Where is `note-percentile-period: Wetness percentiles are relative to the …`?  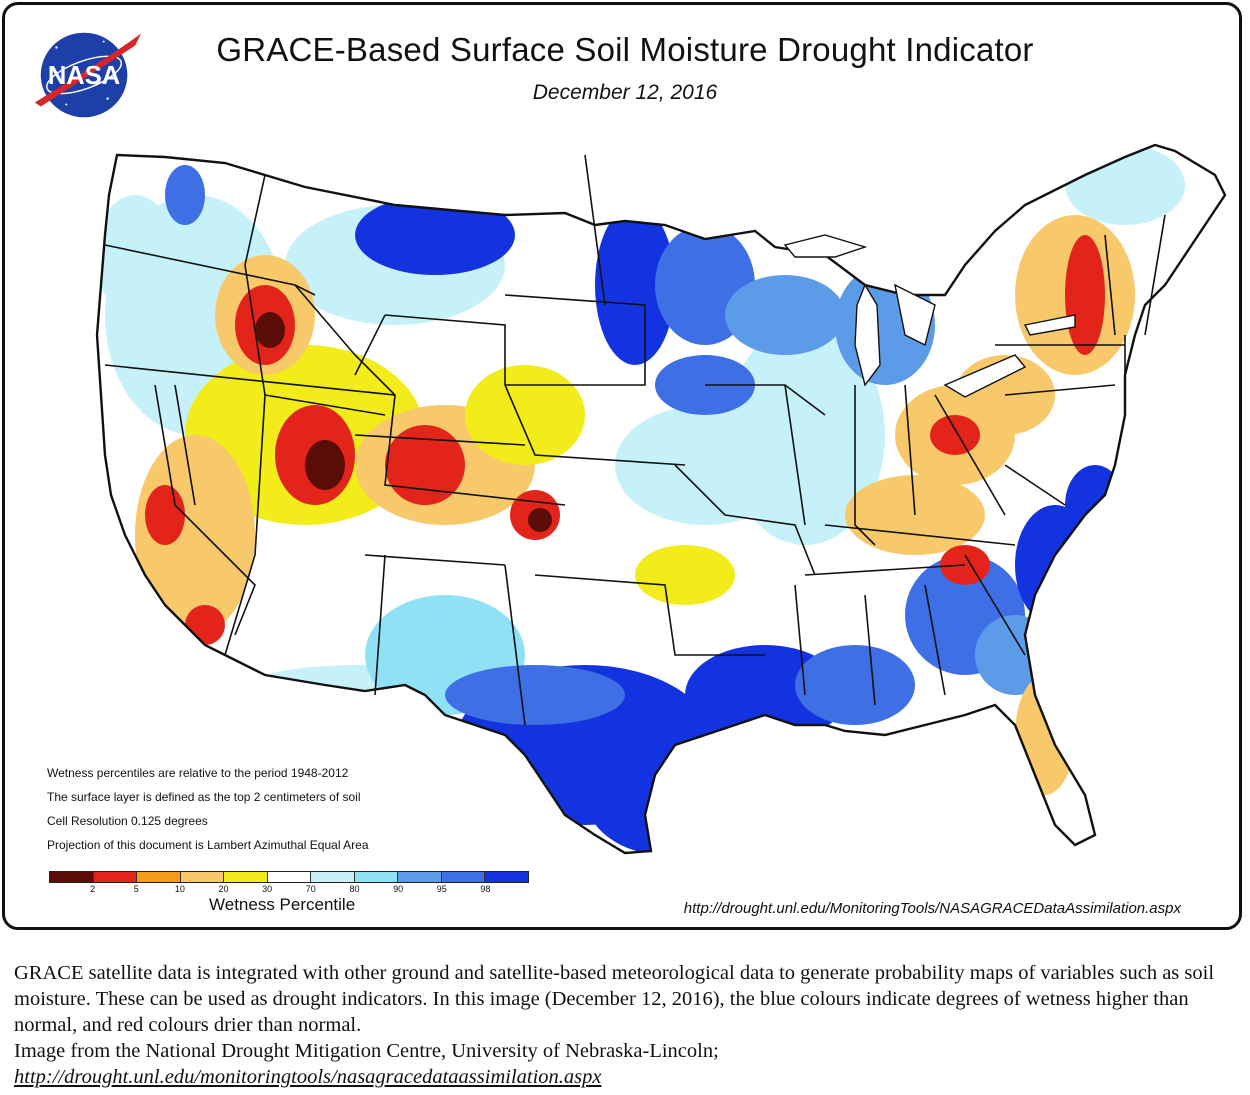
note-percentile-period: Wetness percentiles are relative to the … is located at coordinates (198, 773).